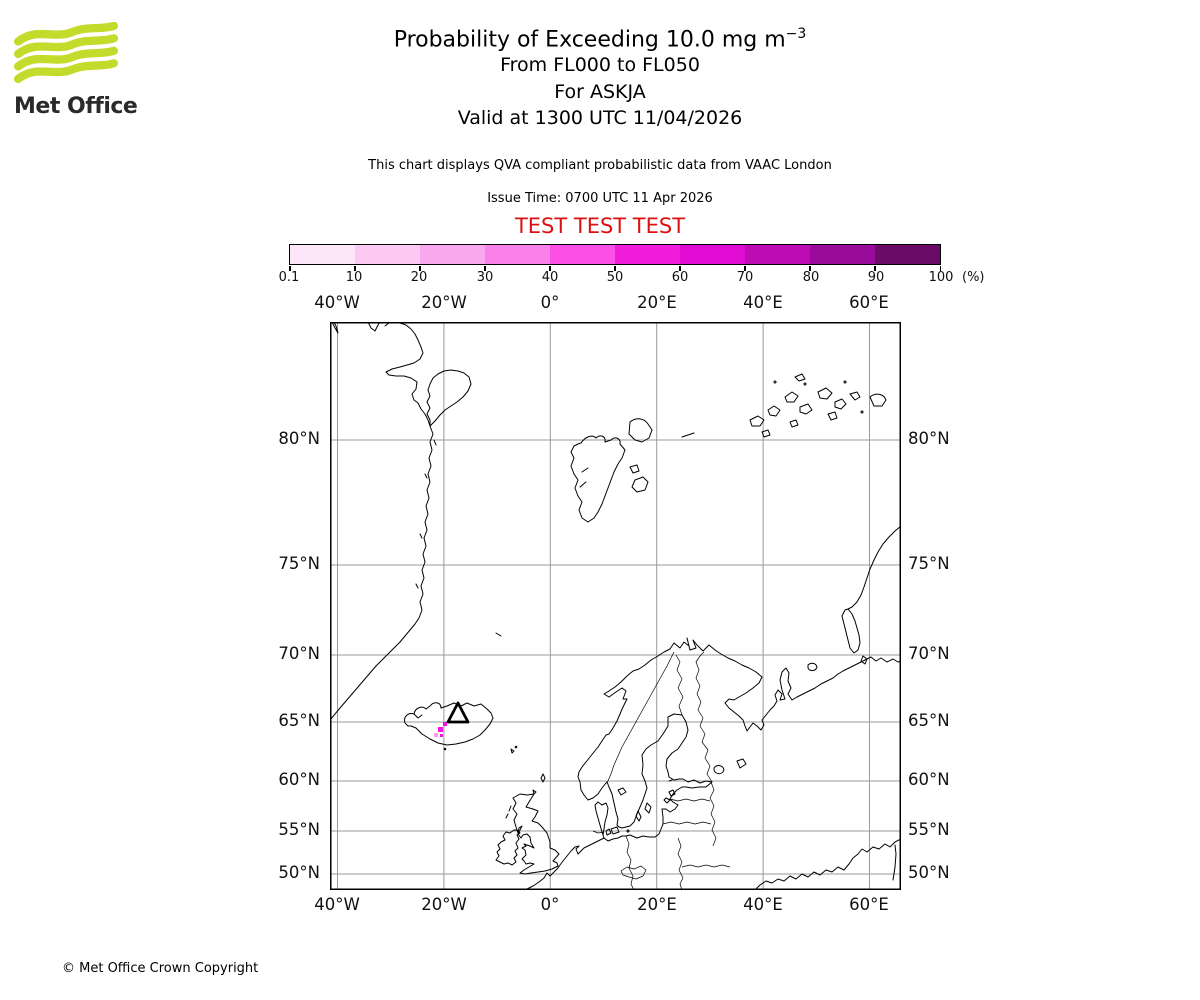 The image size is (1200, 1000). What do you see at coordinates (436, 735) in the screenshot?
I see `probability-cell-light` at bounding box center [436, 735].